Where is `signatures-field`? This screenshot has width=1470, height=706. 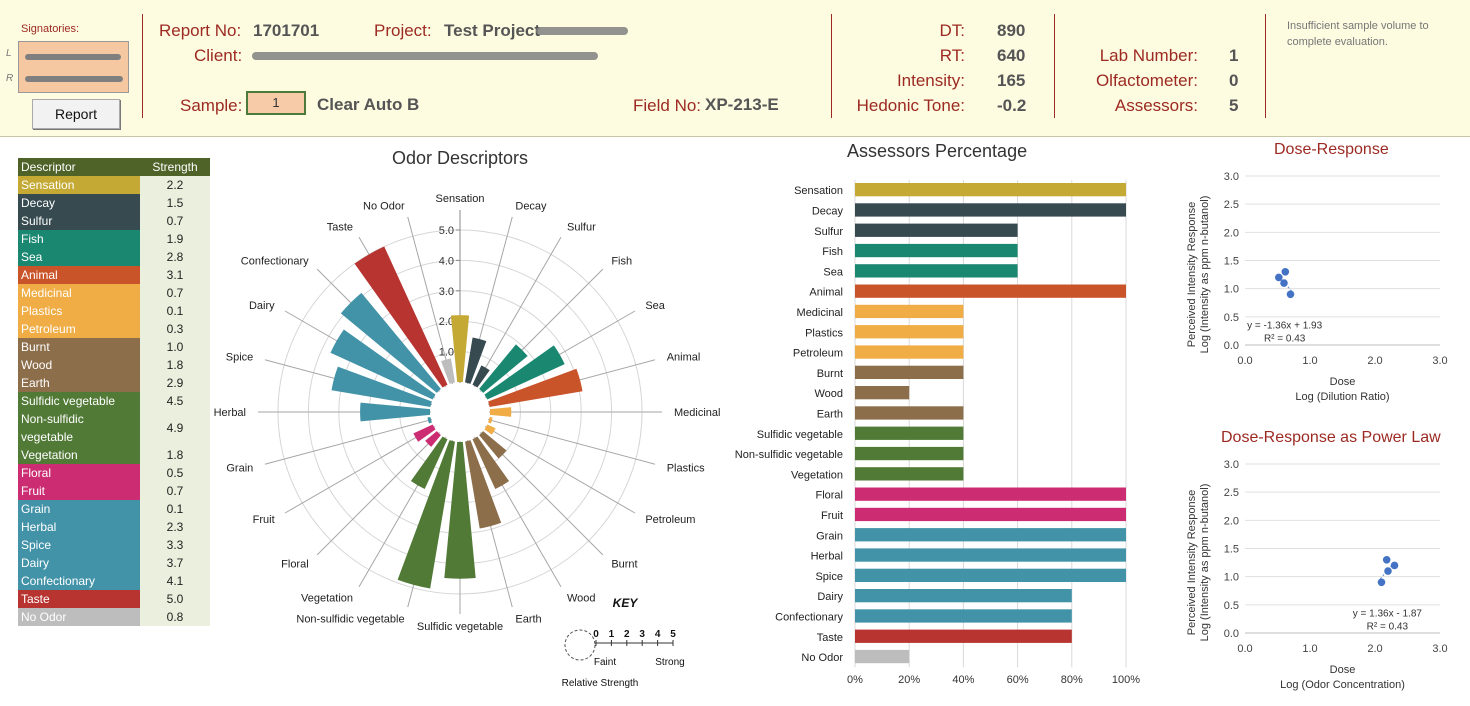
signatures-field is located at coordinates (73, 67).